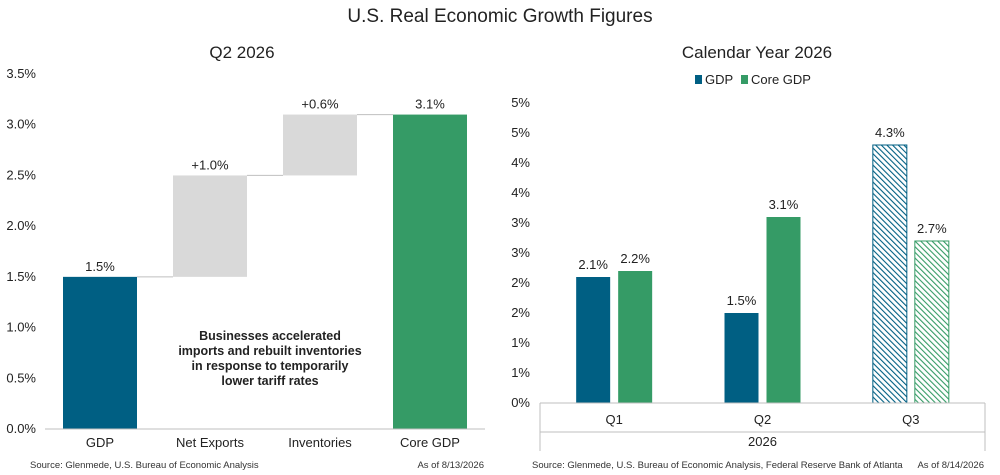  Describe the element at coordinates (320, 145) in the screenshot. I see `waterfall-bar-inventories` at that location.